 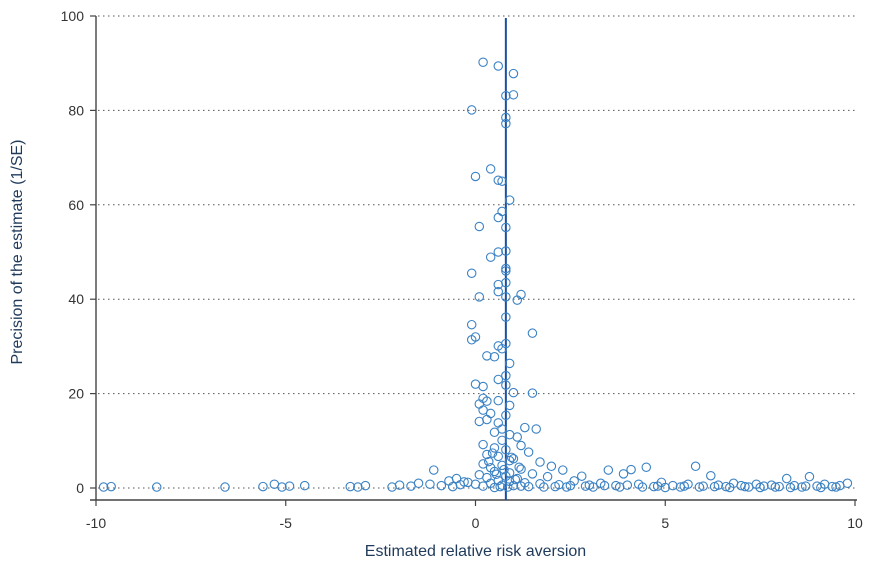 I want to click on x-tick-label: 5, so click(x=665, y=523).